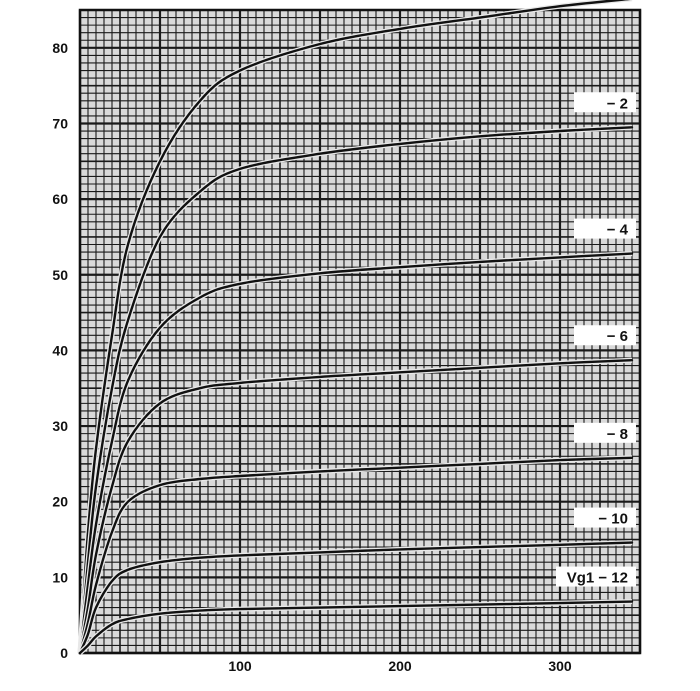 Image resolution: width=700 pixels, height=691 pixels. Describe the element at coordinates (605, 432) in the screenshot. I see `series-4-label-box` at that location.